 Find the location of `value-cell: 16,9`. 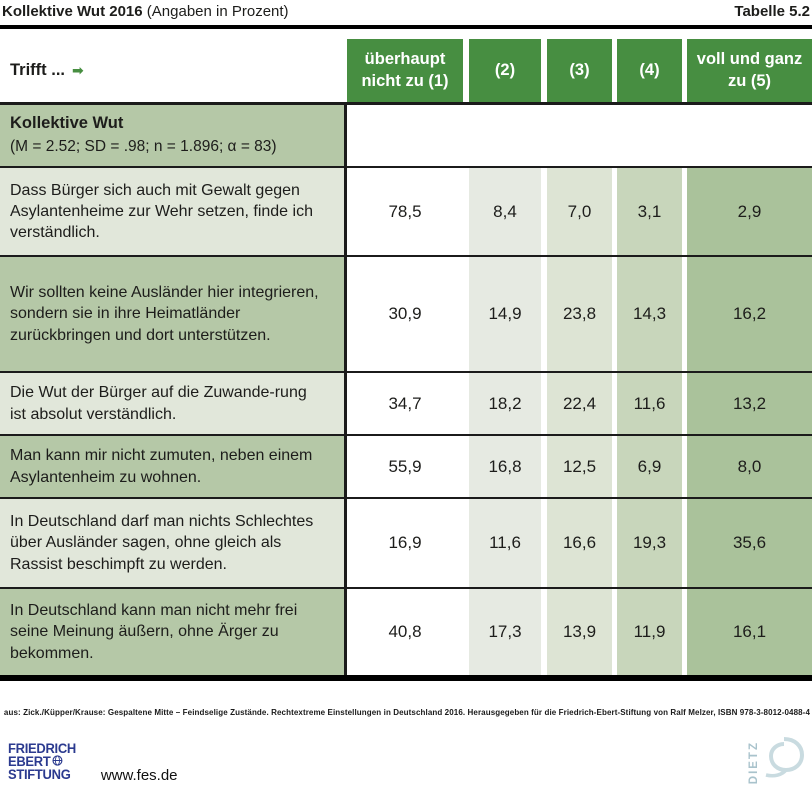

value-cell: 16,9 is located at coordinates (405, 542).